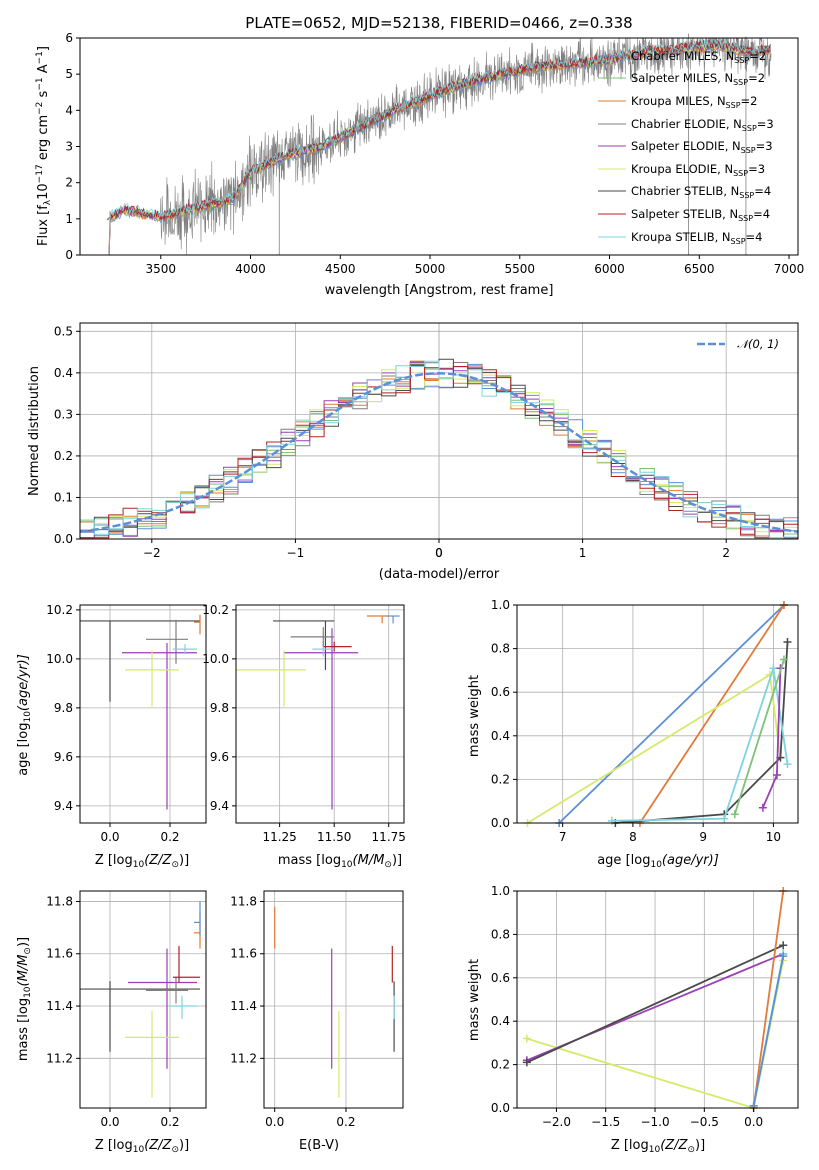 The image size is (819, 1170). What do you see at coordinates (430, 269) in the screenshot?
I see `x-tick-label: 5000` at bounding box center [430, 269].